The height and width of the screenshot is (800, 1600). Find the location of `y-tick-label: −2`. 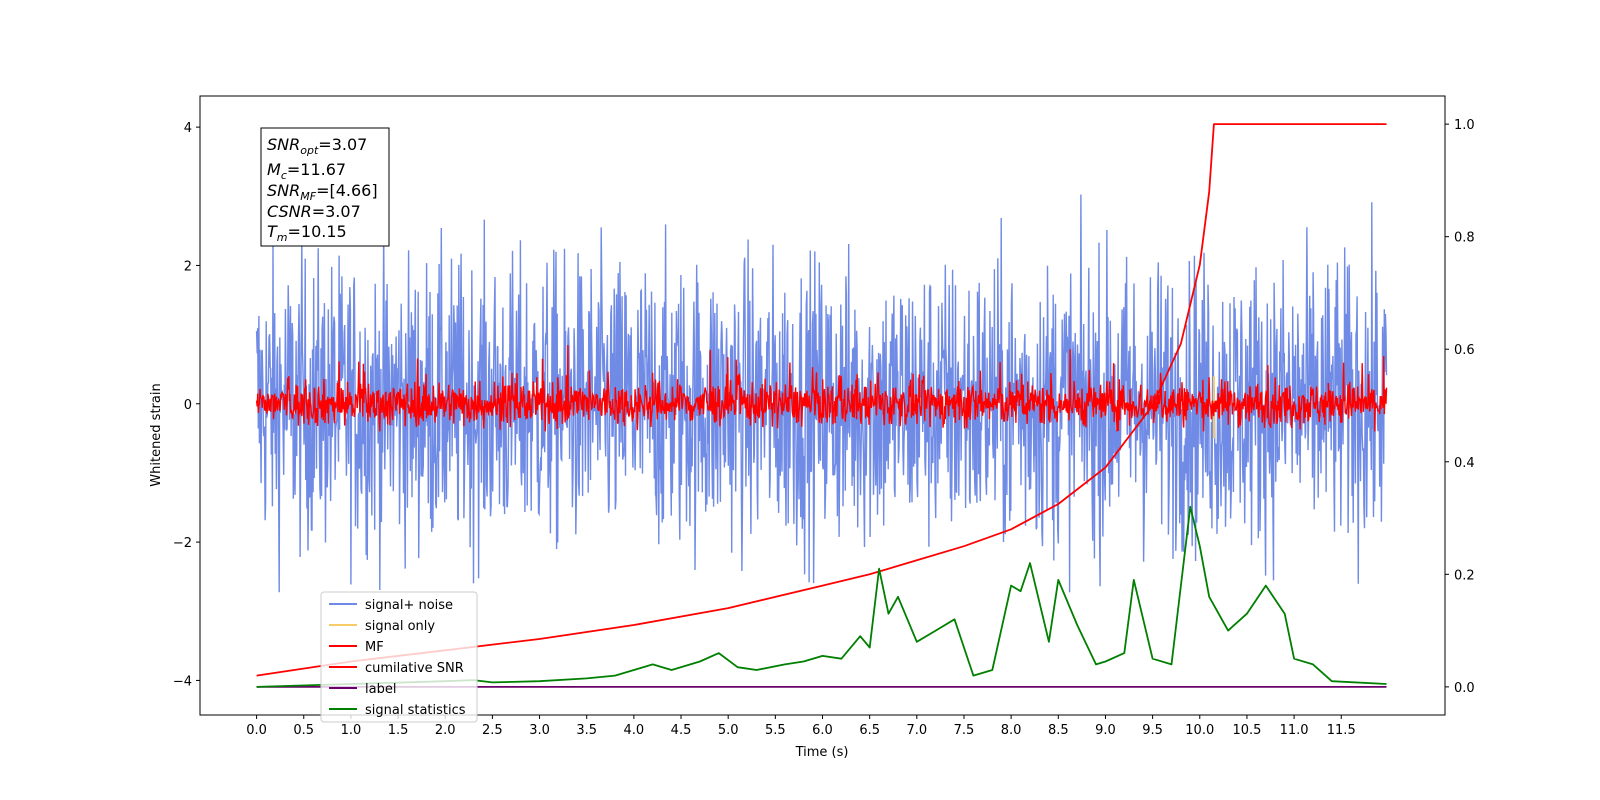

y-tick-label: −2 is located at coordinates (182, 543).